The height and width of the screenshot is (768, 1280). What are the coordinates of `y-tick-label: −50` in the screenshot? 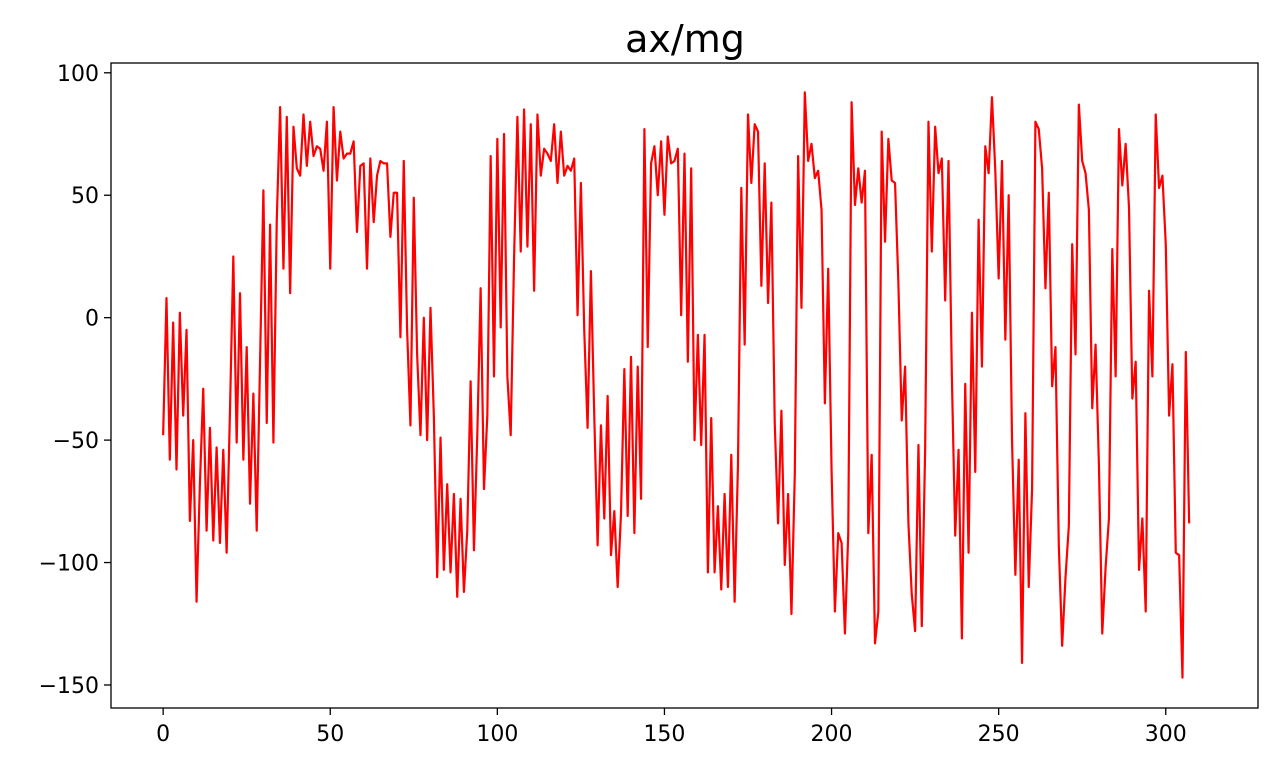 It's located at (76, 441).